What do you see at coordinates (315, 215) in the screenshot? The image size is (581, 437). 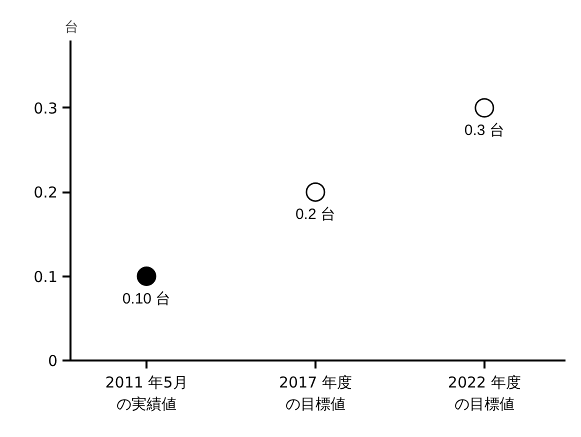 I see `data-label: 0.2 台` at bounding box center [315, 215].